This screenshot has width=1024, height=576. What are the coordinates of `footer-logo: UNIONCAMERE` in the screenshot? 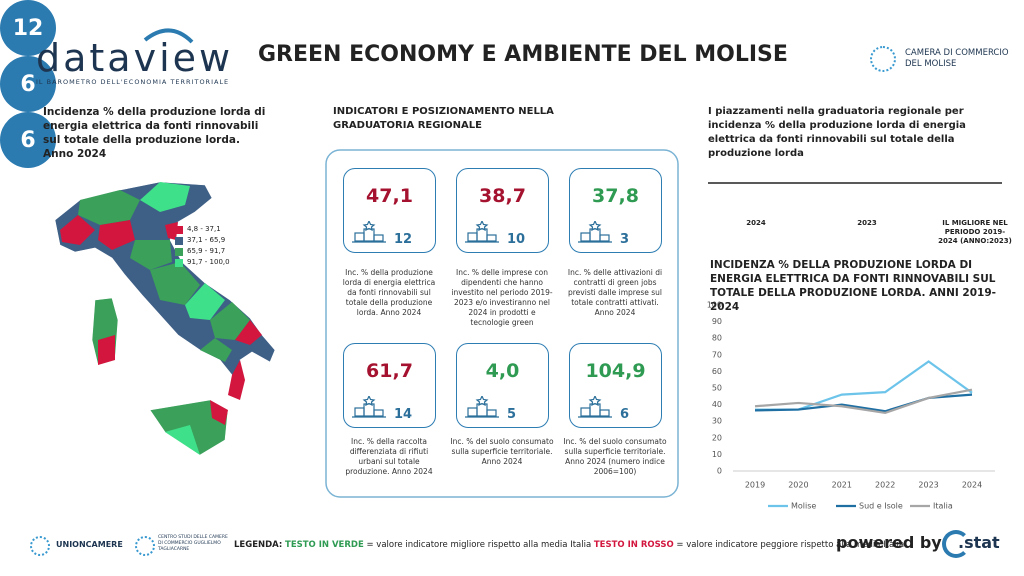 It's located at (89, 544).